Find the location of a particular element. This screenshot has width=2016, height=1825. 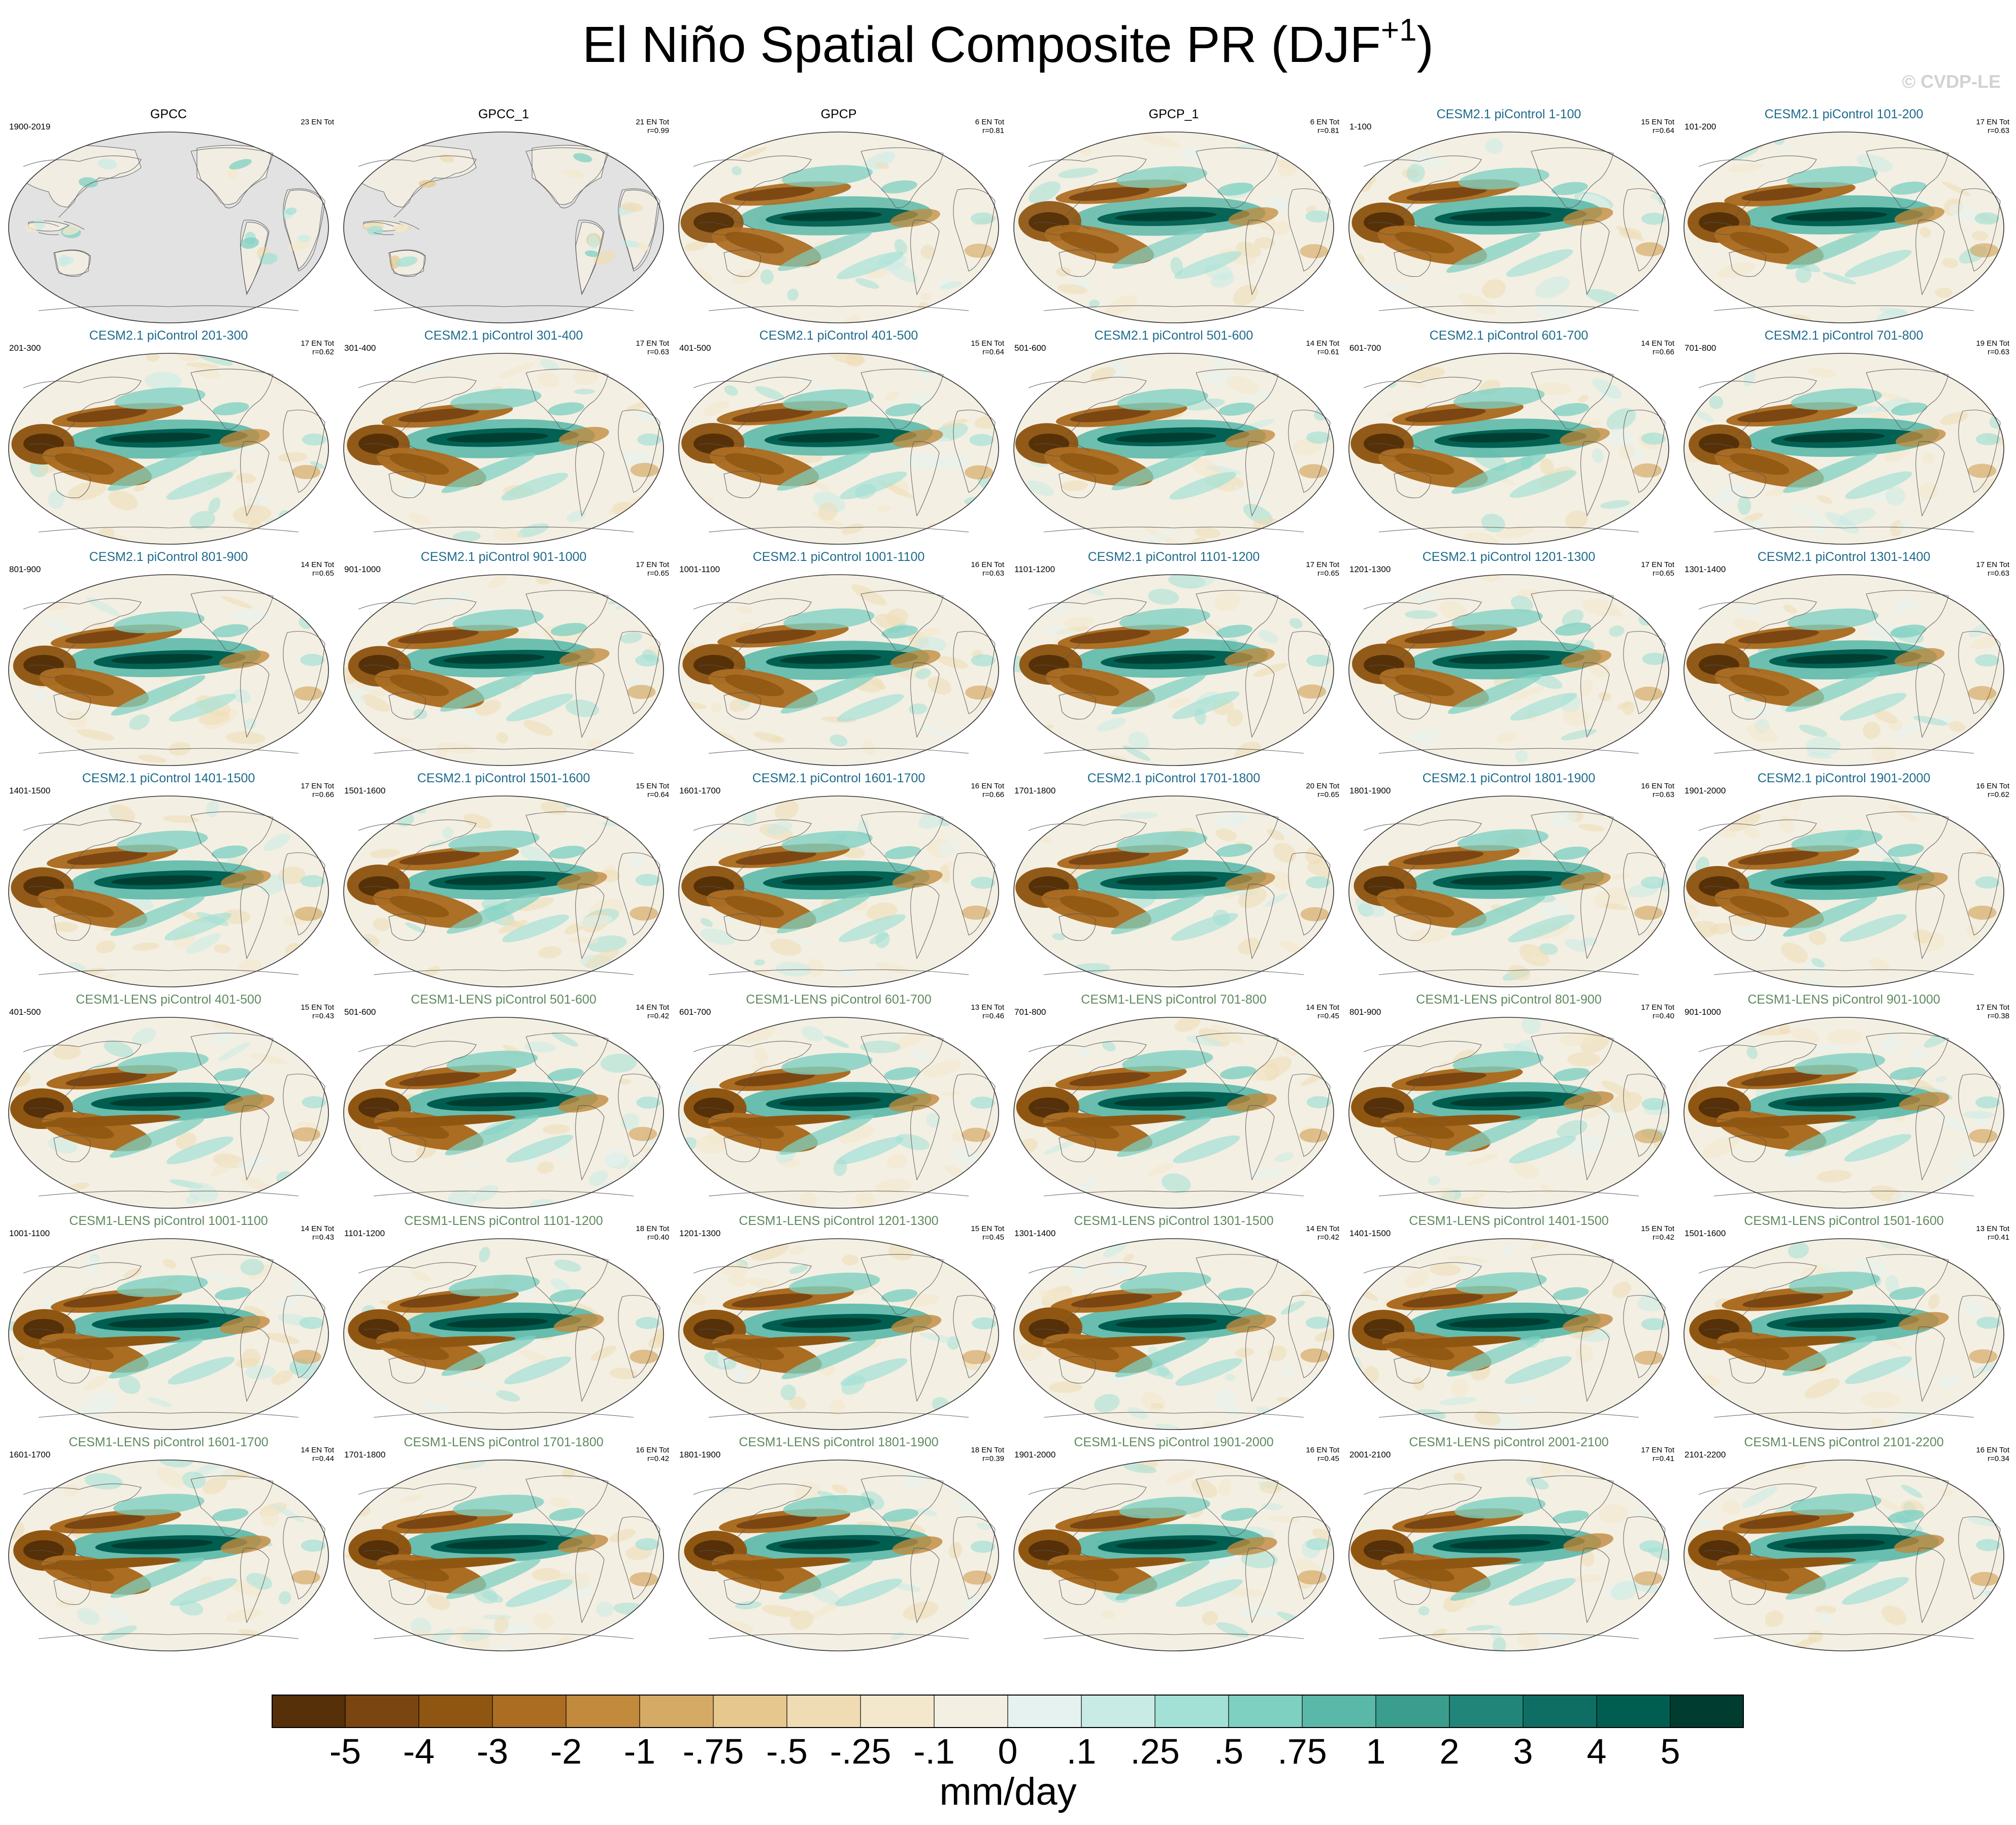

panel-title: CESM1-LENS piControl 1701-1800 is located at coordinates (504, 1442).